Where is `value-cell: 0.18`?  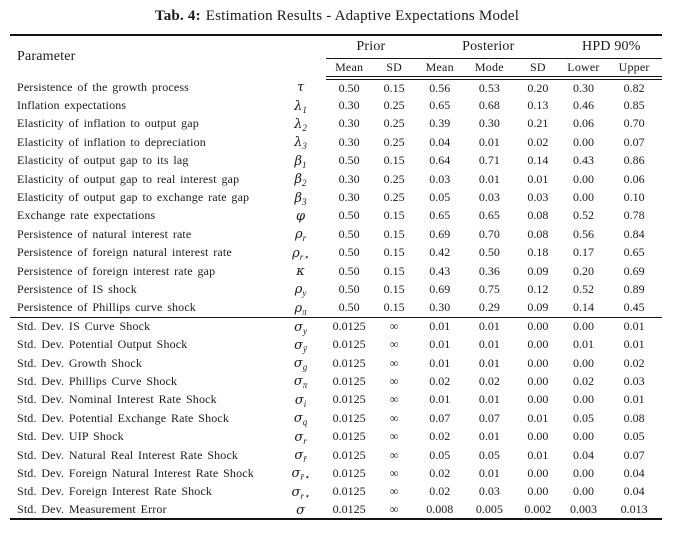 value-cell: 0.18 is located at coordinates (538, 252).